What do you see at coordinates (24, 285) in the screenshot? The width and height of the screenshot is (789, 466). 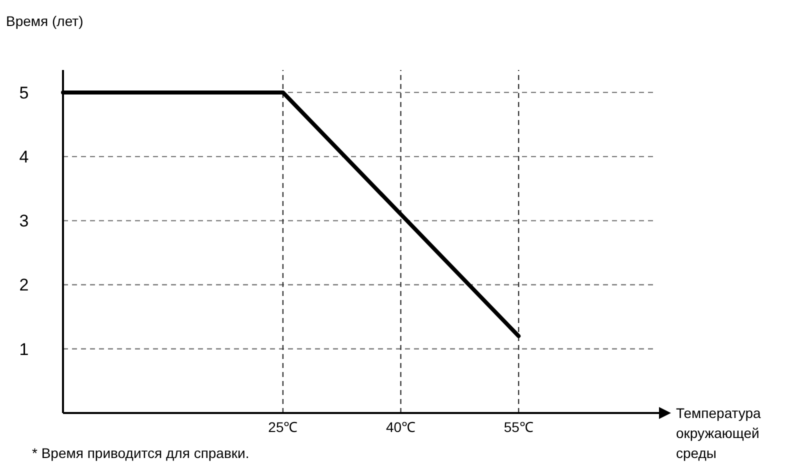 I see `y-tick-label: 2` at bounding box center [24, 285].